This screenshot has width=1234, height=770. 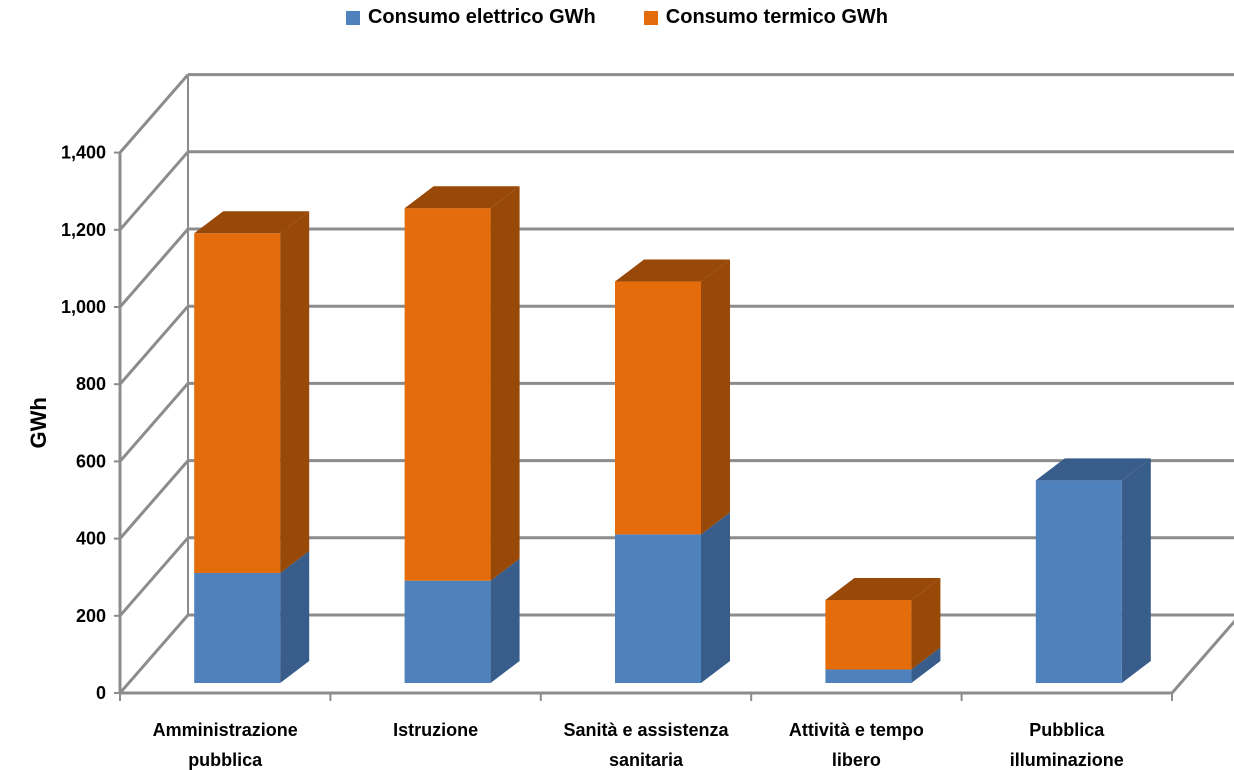 What do you see at coordinates (646, 745) in the screenshot?
I see `x-tick-label: Sanità e assistenza sanitaria` at bounding box center [646, 745].